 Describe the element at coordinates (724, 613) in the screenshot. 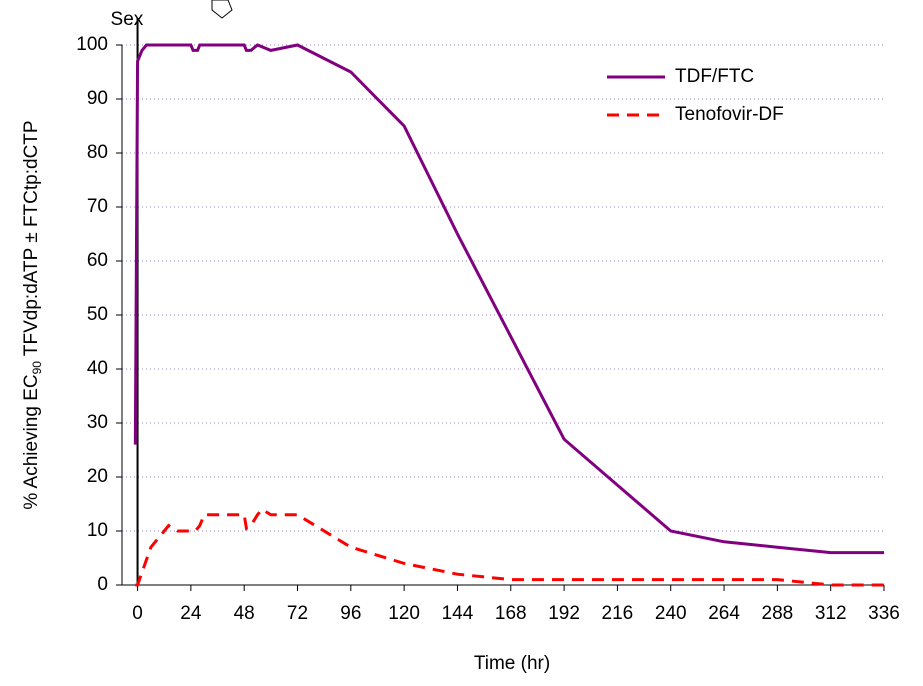

I see `x-tick-label: 264` at that location.